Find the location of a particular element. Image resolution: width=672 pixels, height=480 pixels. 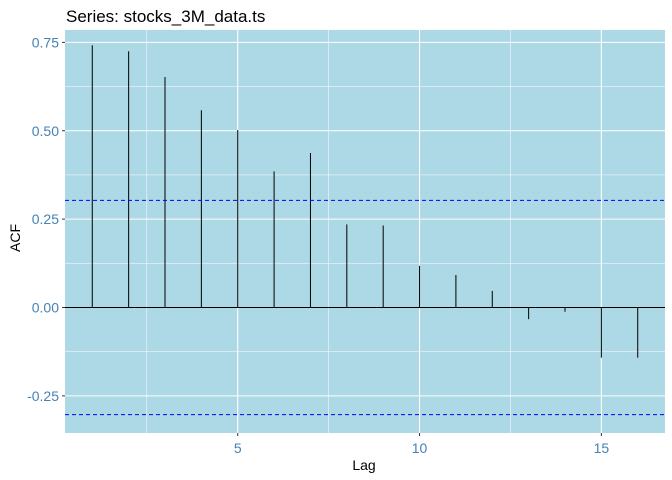

y-tick-label: 0.75 is located at coordinates (45, 42).